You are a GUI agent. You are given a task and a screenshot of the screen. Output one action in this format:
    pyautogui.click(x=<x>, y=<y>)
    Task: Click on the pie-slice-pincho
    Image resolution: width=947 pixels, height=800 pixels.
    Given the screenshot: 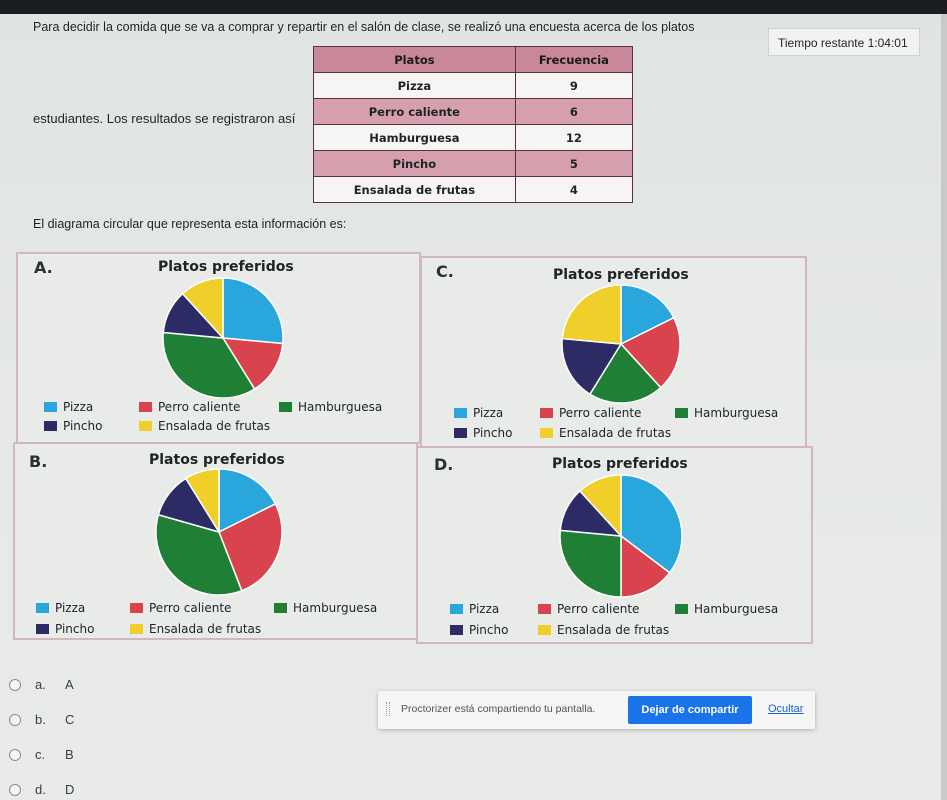 What is the action you would take?
    pyautogui.click(x=592, y=366)
    